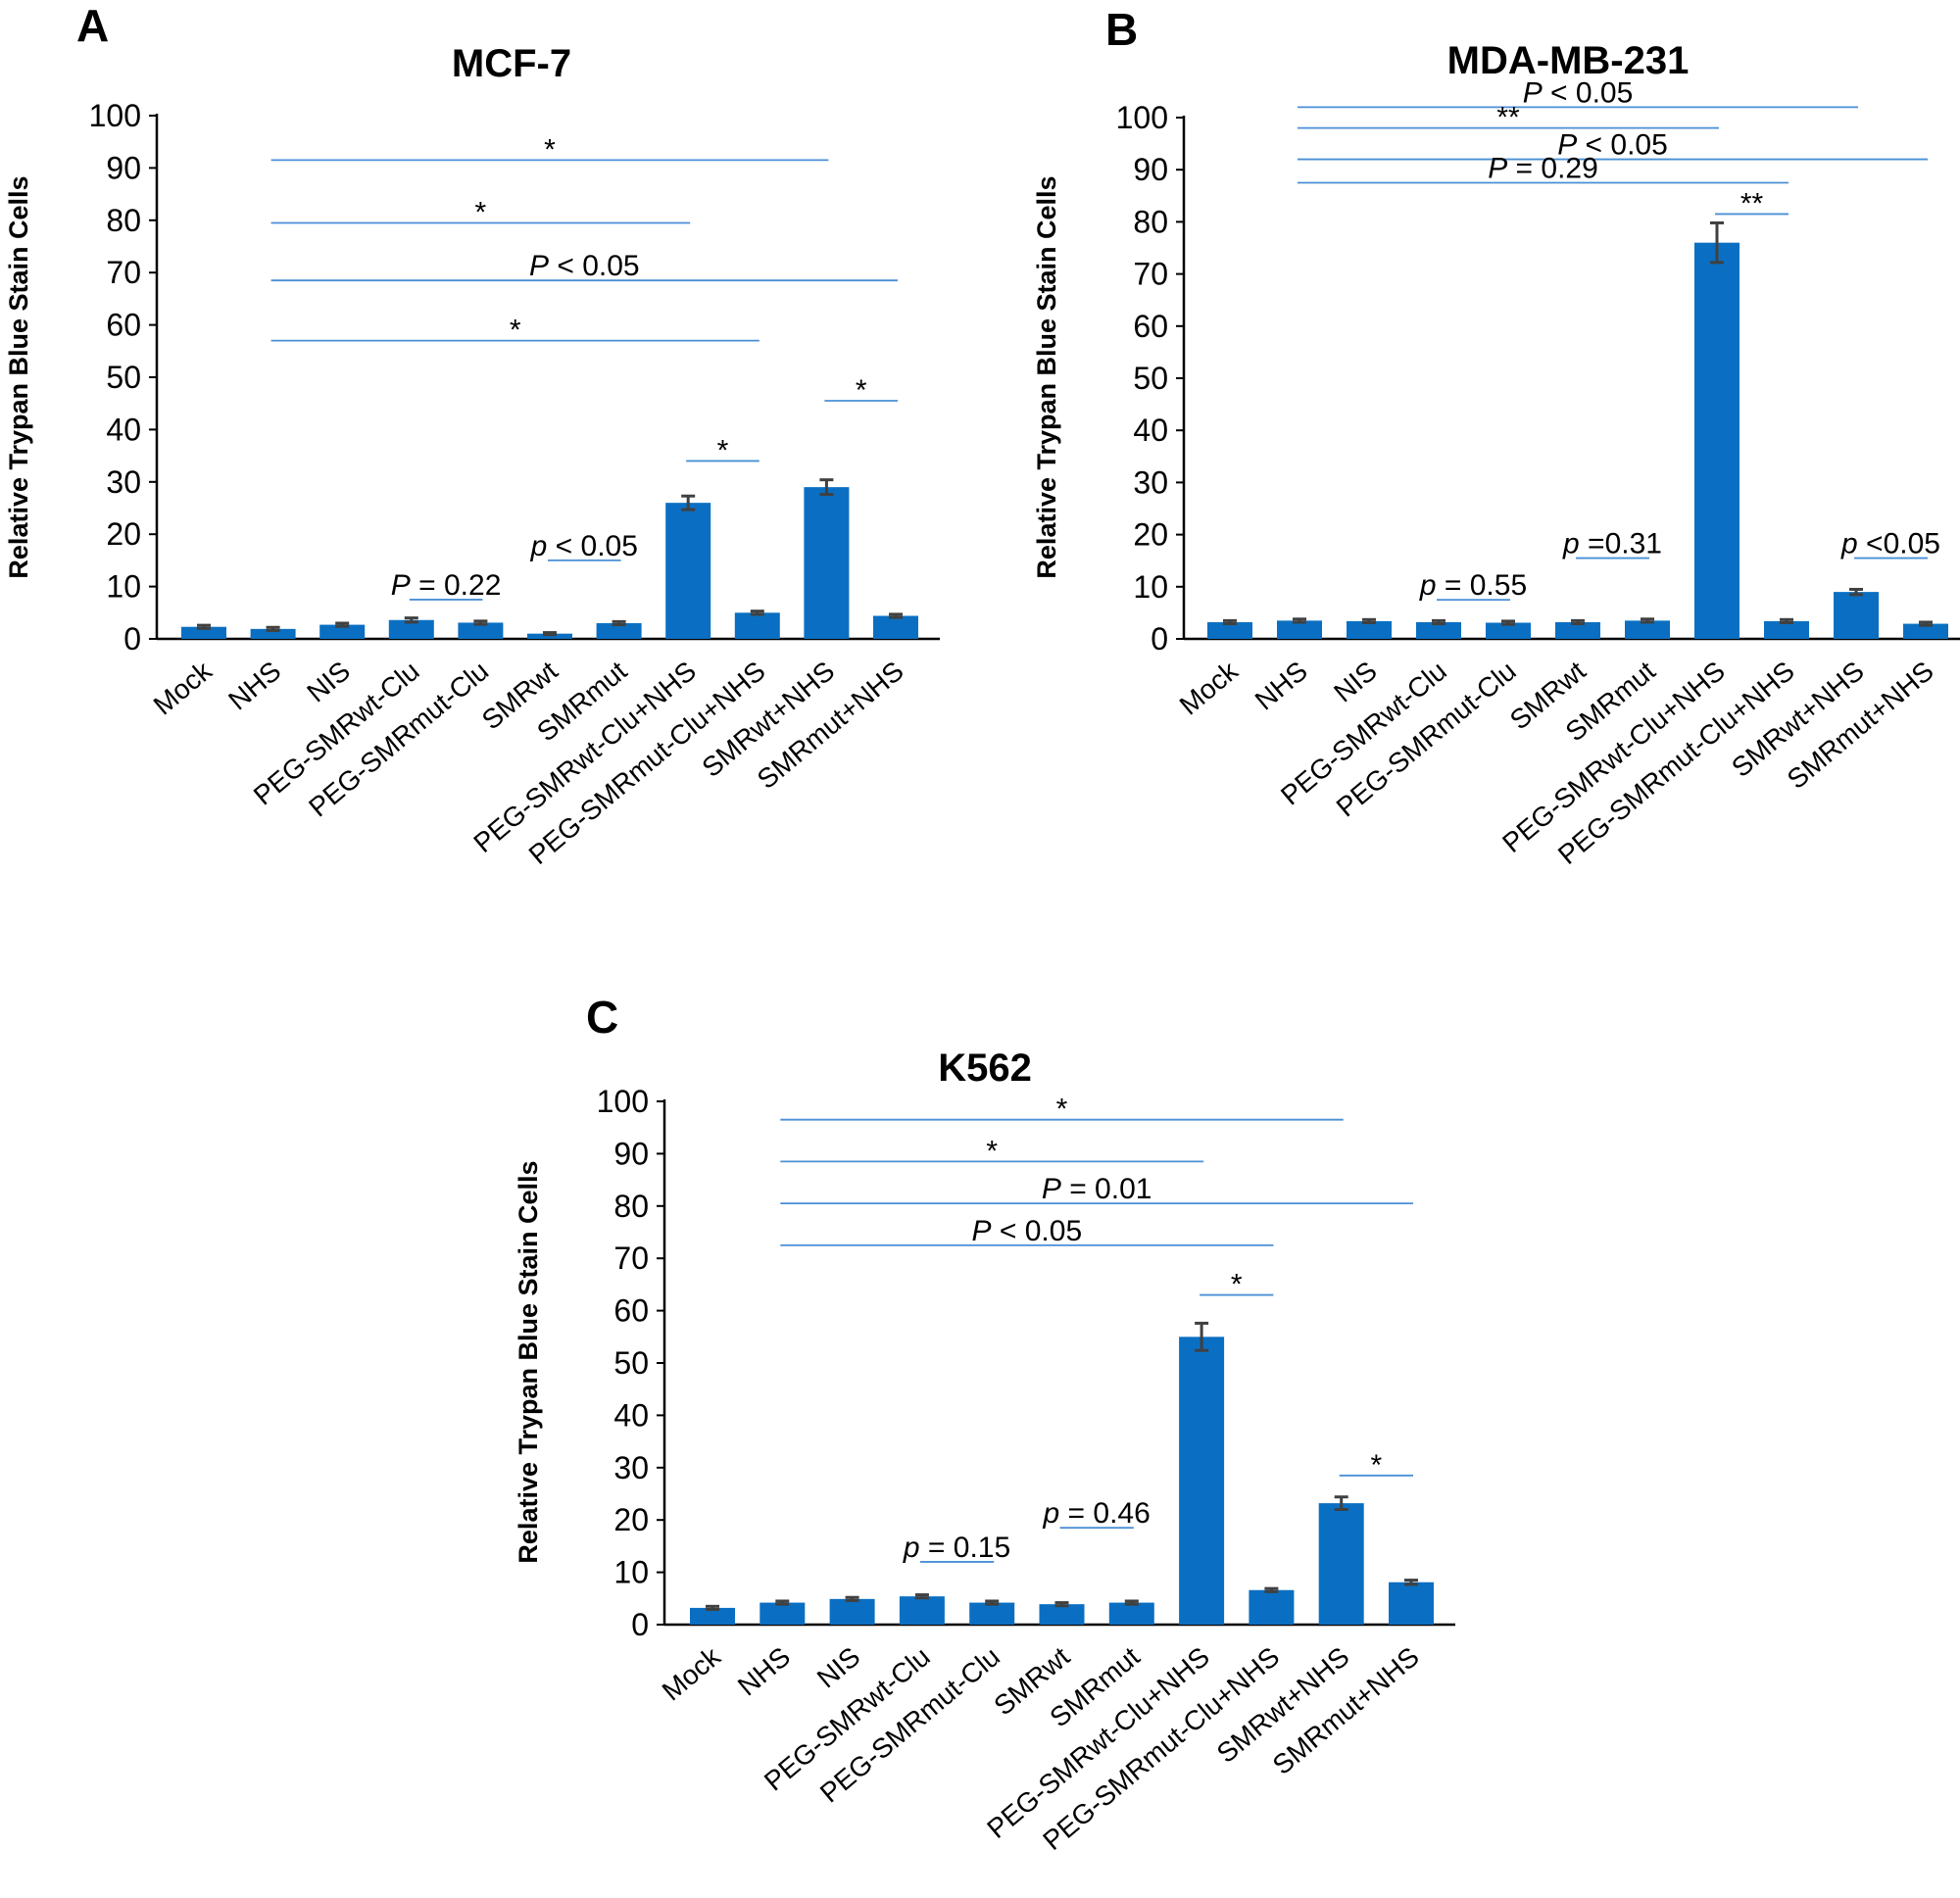 The image size is (1960, 1898). Describe the element at coordinates (511, 63) in the screenshot. I see `chart-title: MCF-7` at that location.